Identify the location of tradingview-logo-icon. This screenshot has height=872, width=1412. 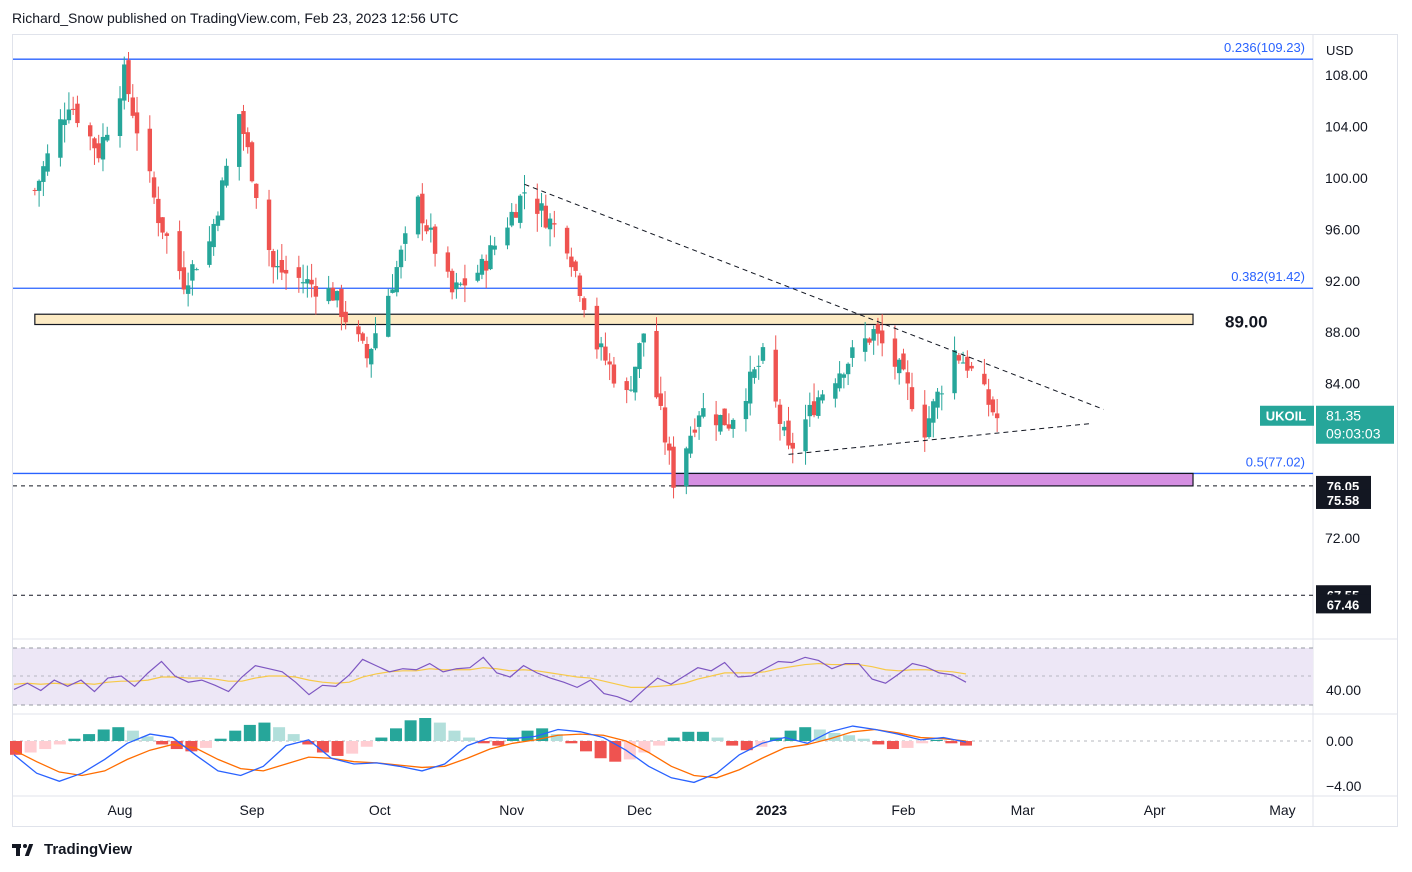
(25, 850).